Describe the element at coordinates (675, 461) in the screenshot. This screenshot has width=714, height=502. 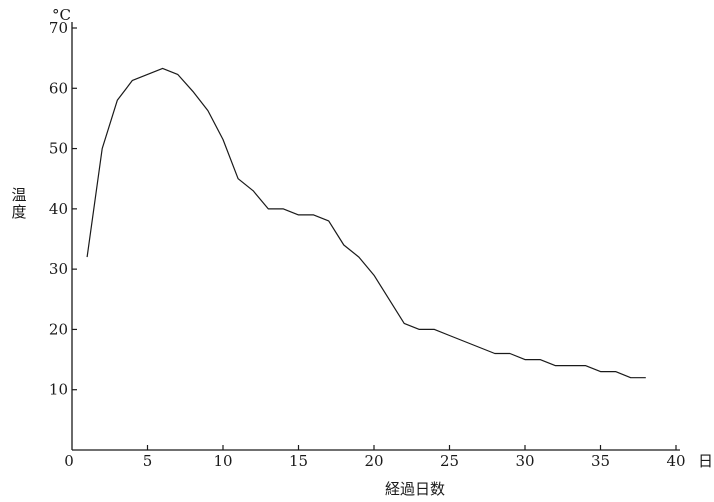
I see `x-tick-label: 40` at that location.